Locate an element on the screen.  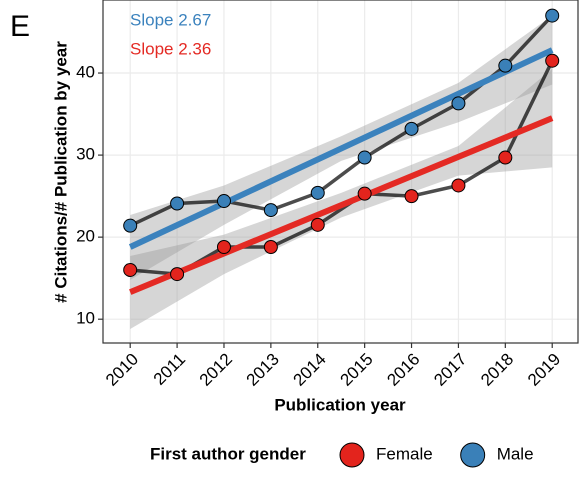
x-tick-label: 2014 is located at coordinates (310, 370).